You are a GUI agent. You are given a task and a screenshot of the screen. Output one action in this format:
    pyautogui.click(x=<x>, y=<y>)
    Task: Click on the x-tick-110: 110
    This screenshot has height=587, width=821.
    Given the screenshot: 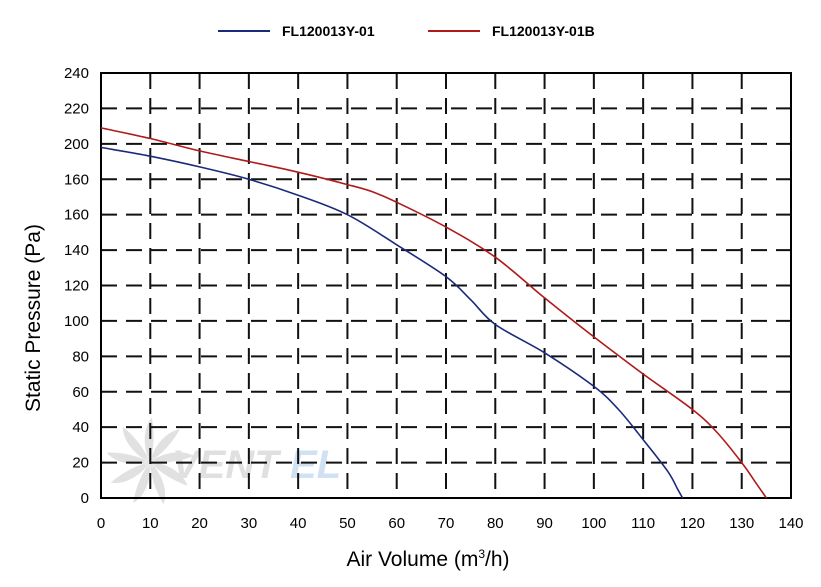 What is the action you would take?
    pyautogui.click(x=643, y=523)
    